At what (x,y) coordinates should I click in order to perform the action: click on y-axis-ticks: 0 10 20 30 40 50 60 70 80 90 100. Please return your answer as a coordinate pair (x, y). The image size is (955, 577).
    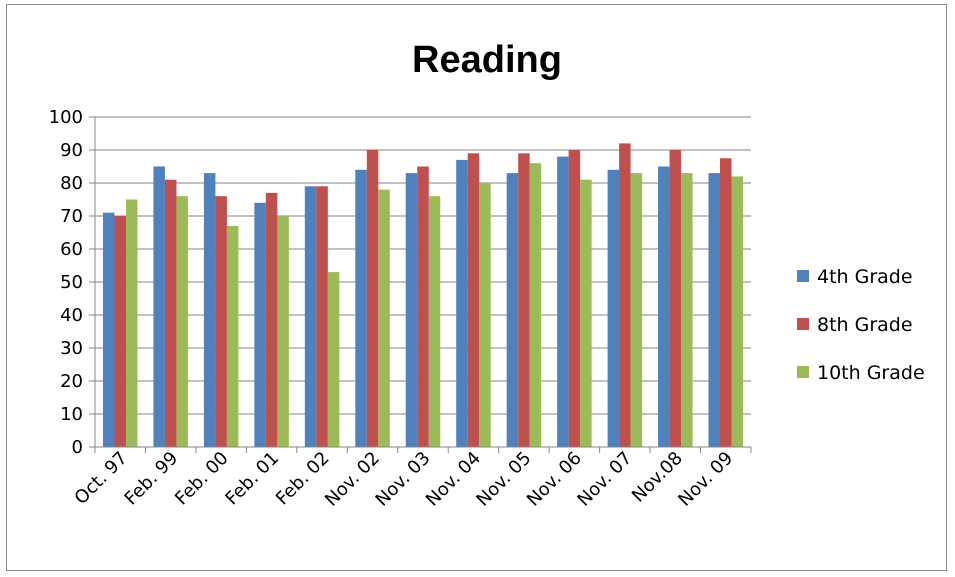
    Looking at the image, I should click on (66, 282).